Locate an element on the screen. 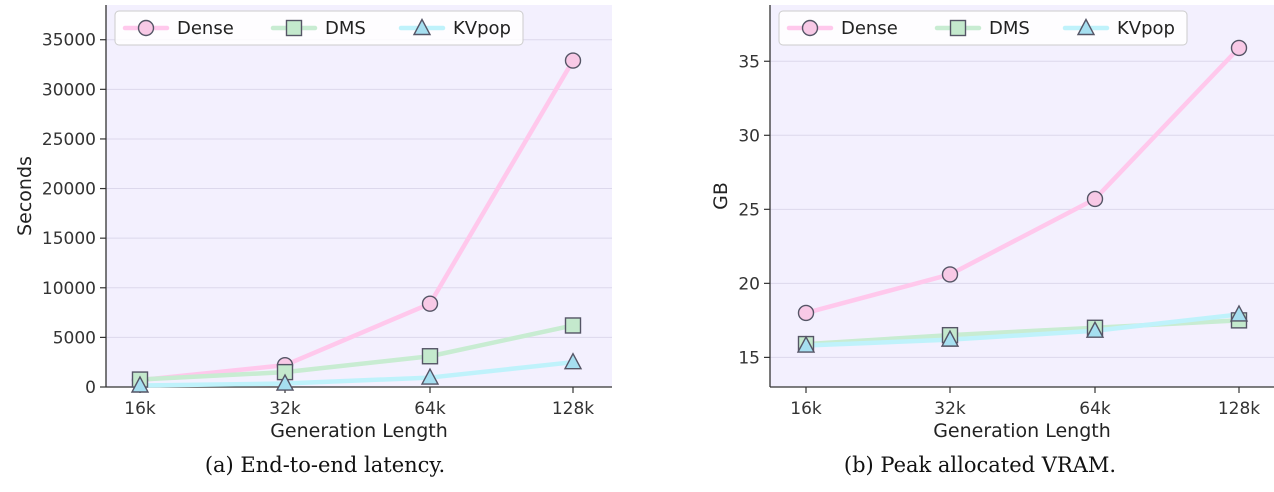  y-tick-label: 5000 is located at coordinates (74, 338).